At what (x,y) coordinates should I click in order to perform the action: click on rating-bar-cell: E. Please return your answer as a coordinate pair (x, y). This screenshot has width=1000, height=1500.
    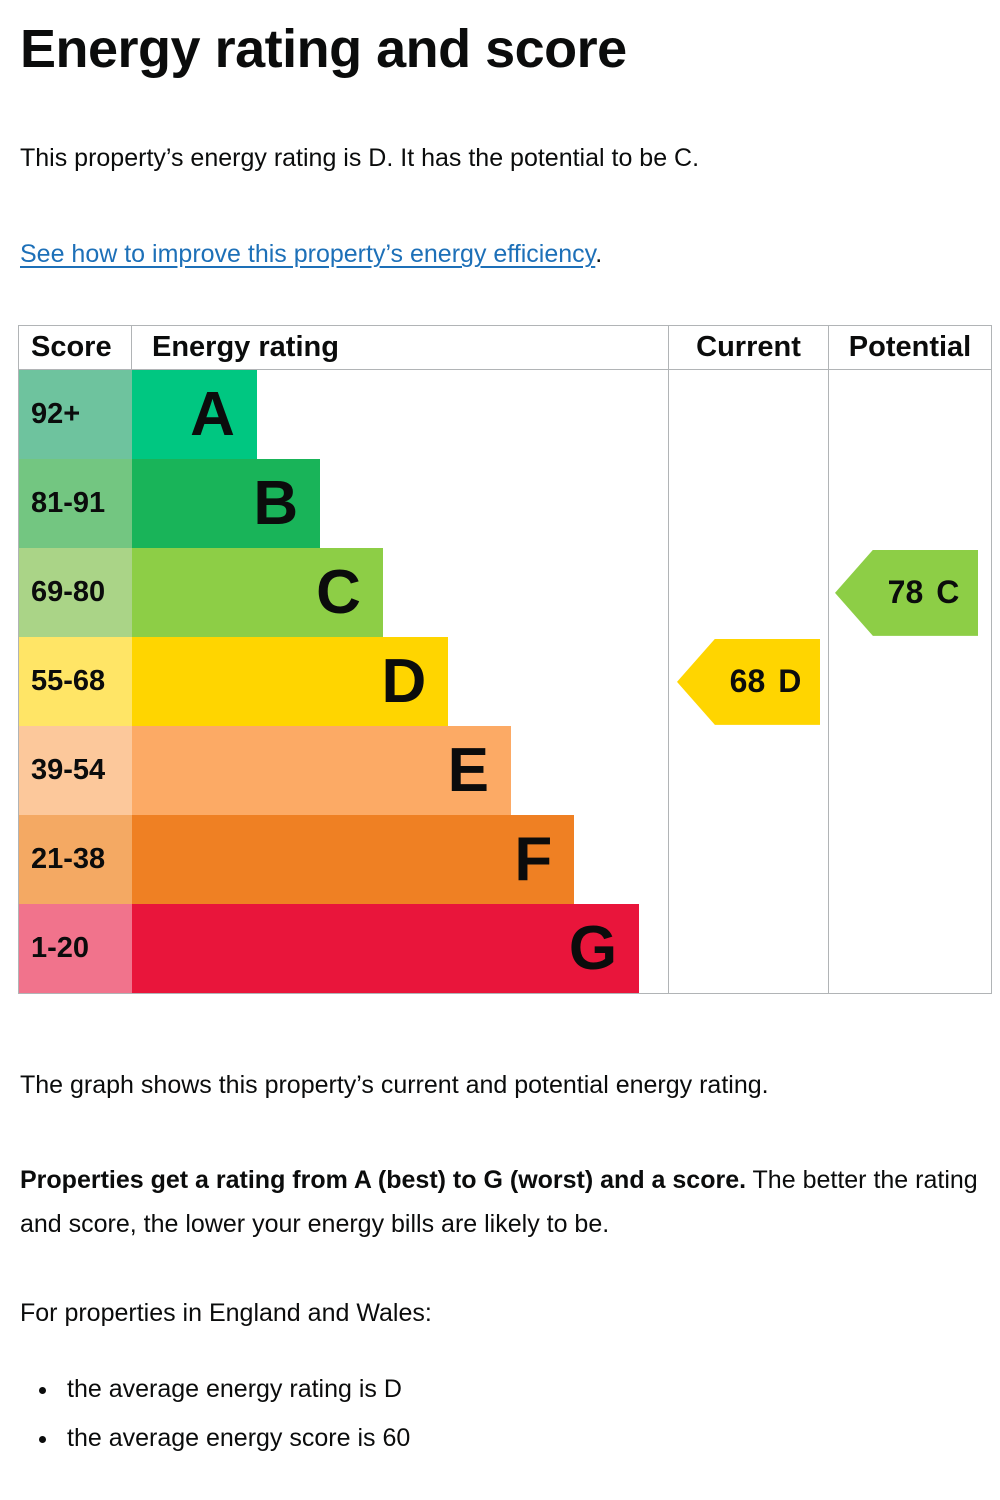
    Looking at the image, I should click on (400, 771).